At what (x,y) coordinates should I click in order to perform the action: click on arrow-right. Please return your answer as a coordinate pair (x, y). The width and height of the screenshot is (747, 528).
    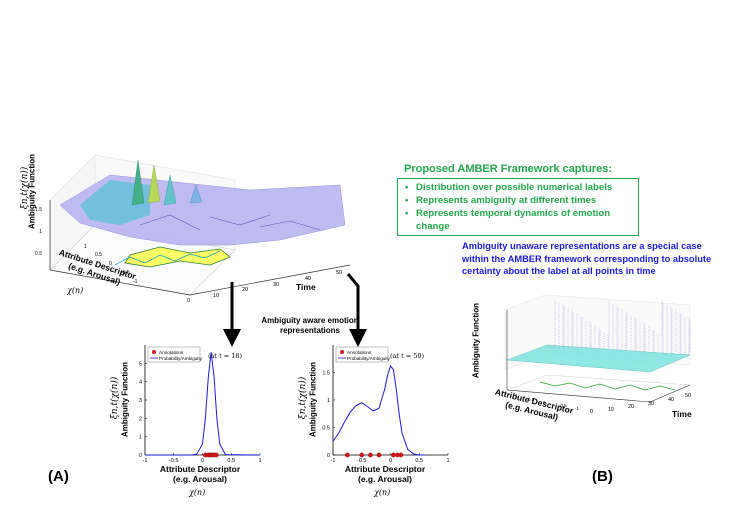
    Looking at the image, I should click on (356, 310).